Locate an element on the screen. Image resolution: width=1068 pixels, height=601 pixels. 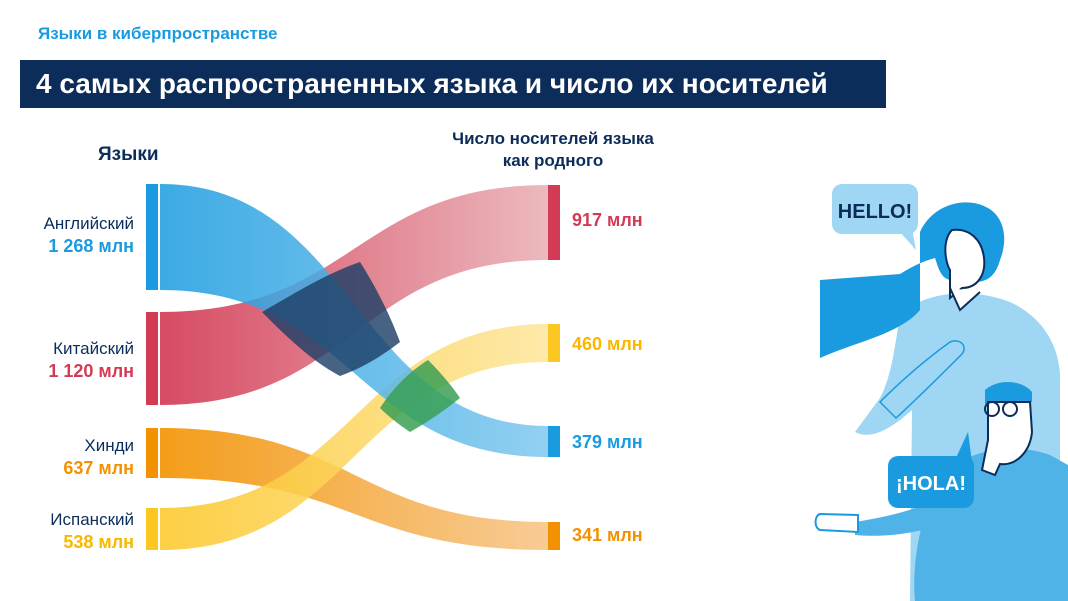
flow-hindi is located at coordinates (354, 489).